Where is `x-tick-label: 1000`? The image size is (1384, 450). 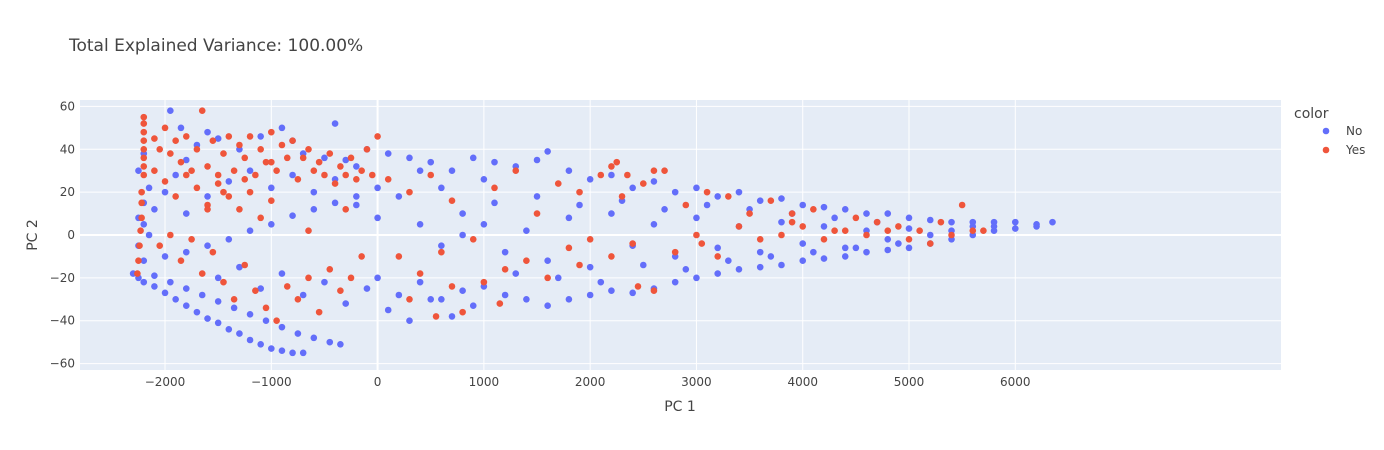
x-tick-label: 1000 is located at coordinates (484, 382).